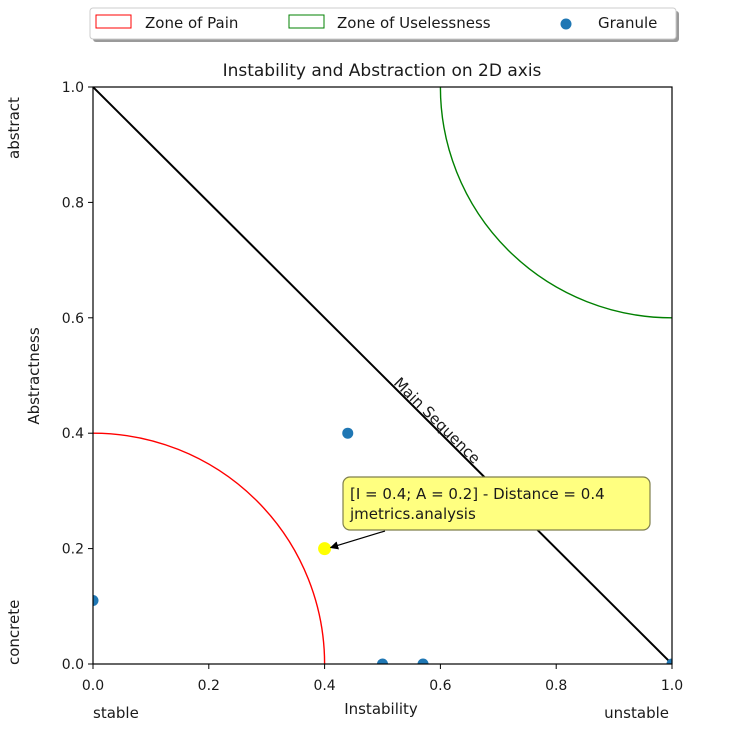  What do you see at coordinates (209, 686) in the screenshot?
I see `x-tick-label-1: 0.2` at bounding box center [209, 686].